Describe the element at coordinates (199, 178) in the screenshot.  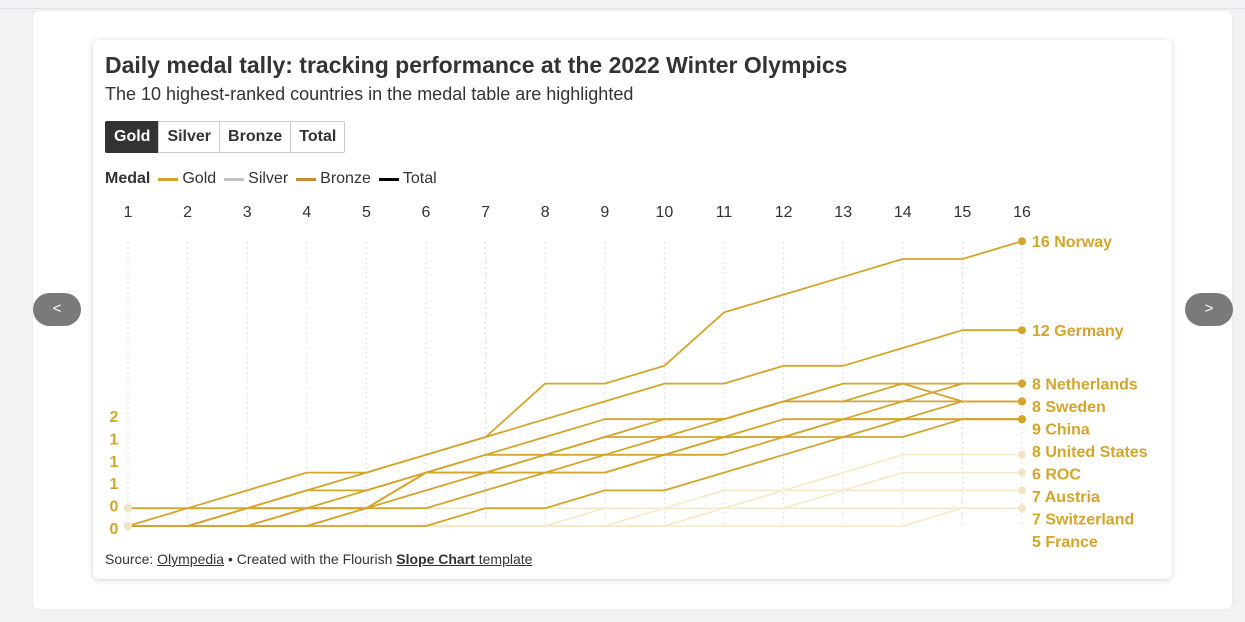
I see `legend-label-gold: Gold` at that location.